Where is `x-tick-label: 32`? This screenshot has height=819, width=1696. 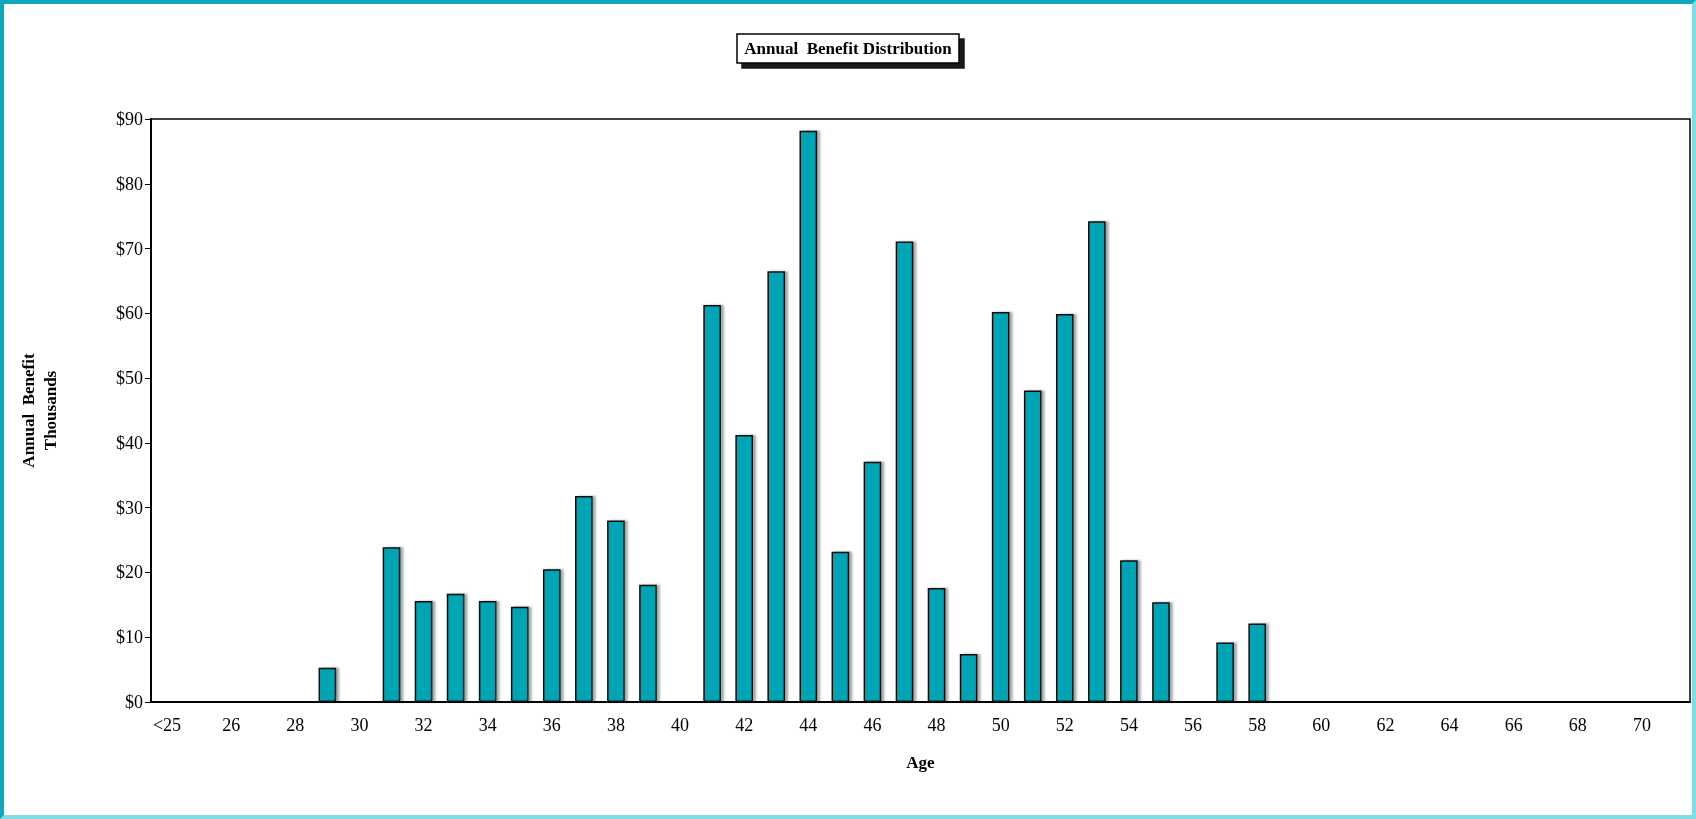
x-tick-label: 32 is located at coordinates (423, 725).